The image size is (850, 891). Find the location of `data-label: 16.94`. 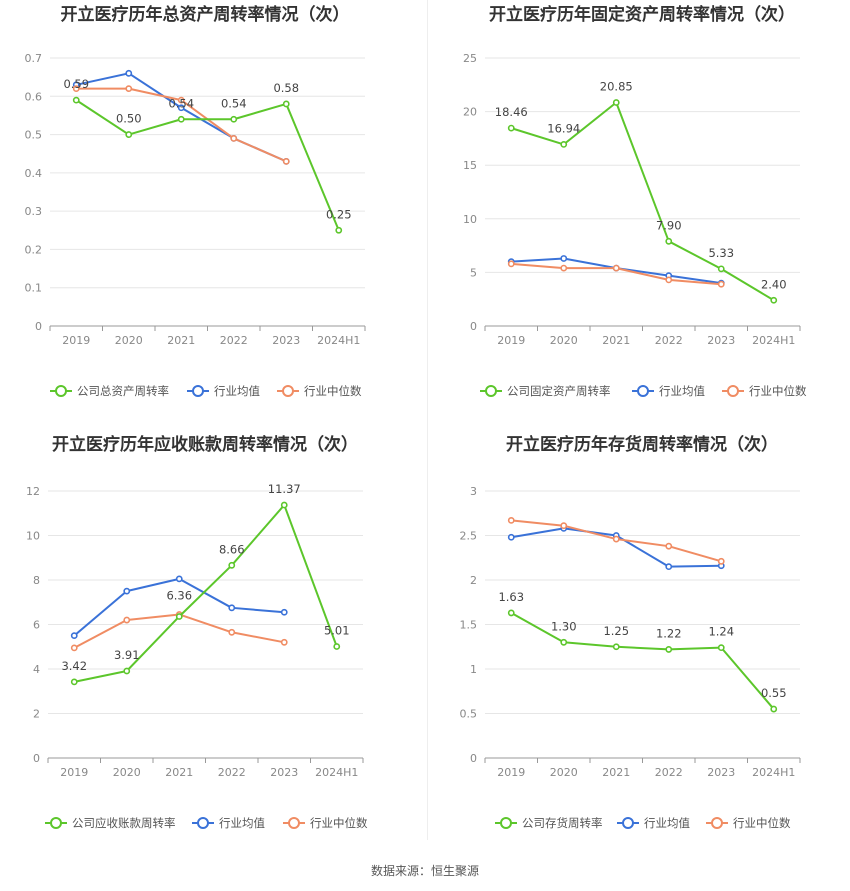

data-label: 16.94 is located at coordinates (563, 128).